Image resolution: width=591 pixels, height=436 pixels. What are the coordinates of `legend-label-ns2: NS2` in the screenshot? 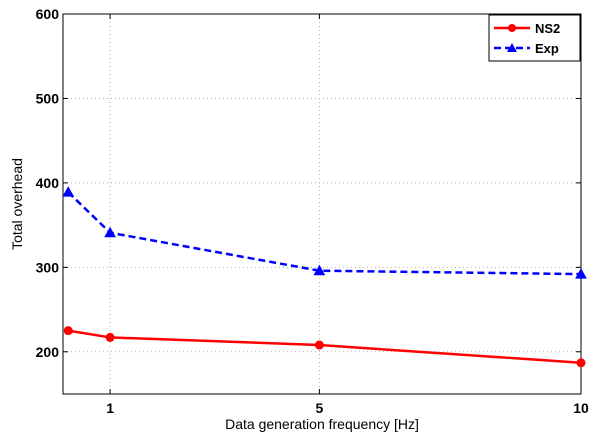 It's located at (547, 28).